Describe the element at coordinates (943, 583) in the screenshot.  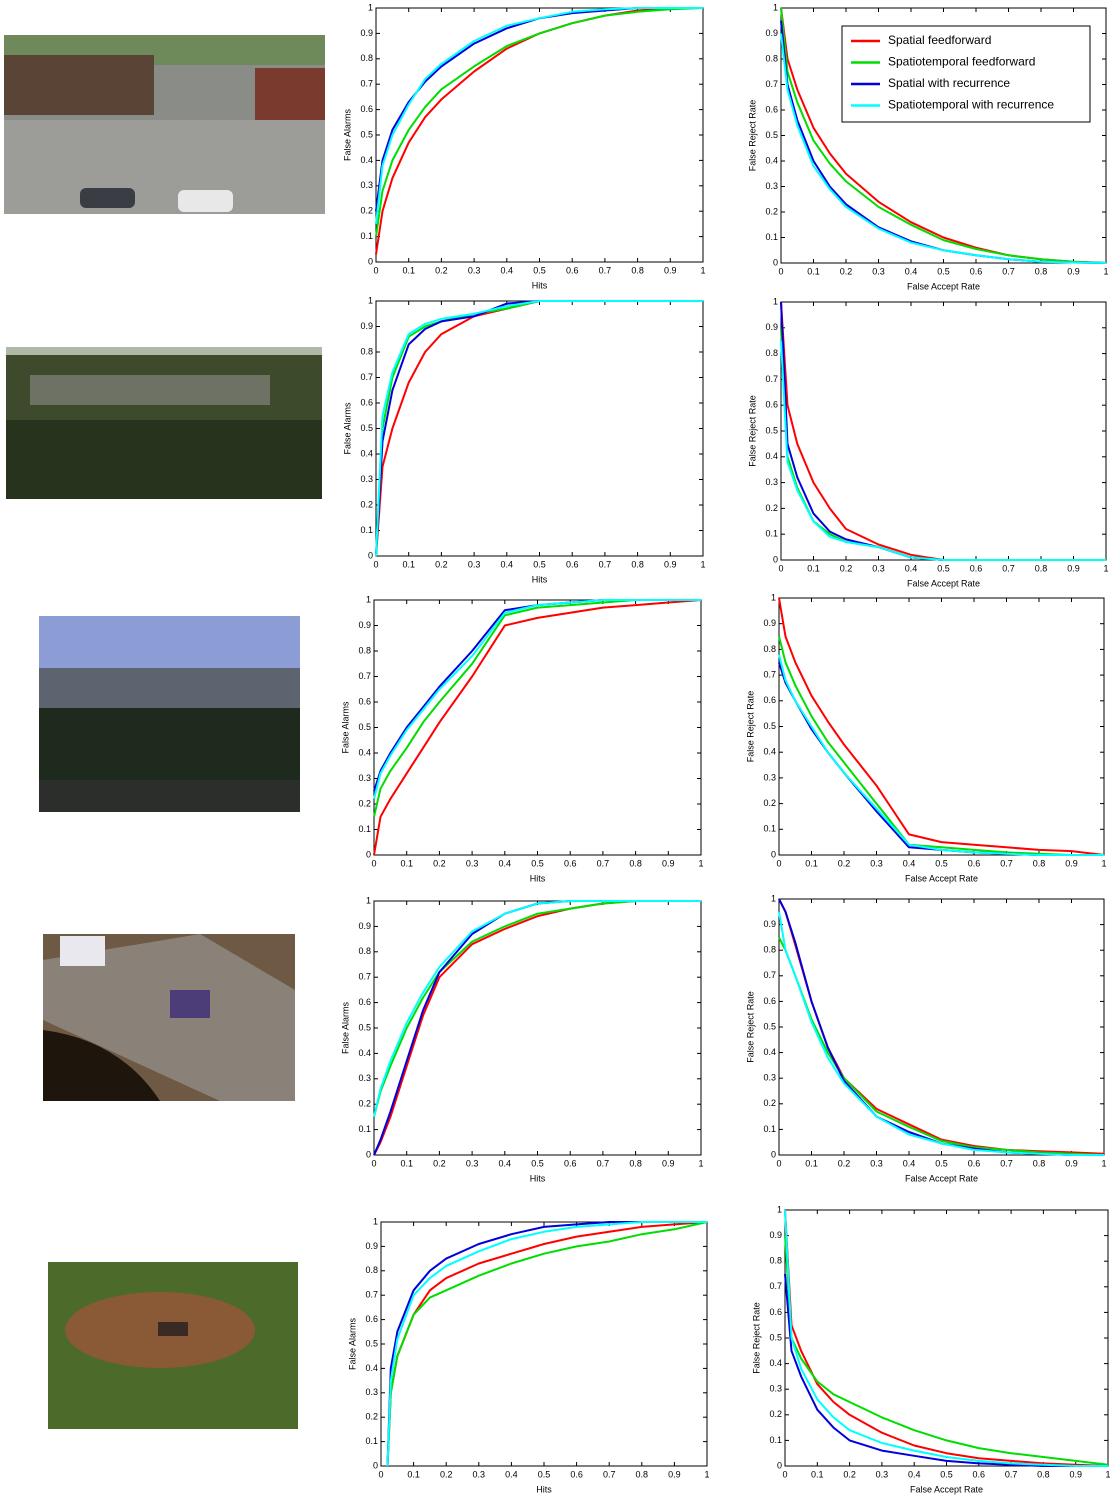
I see `x-axis-label: False Accept Rate` at that location.